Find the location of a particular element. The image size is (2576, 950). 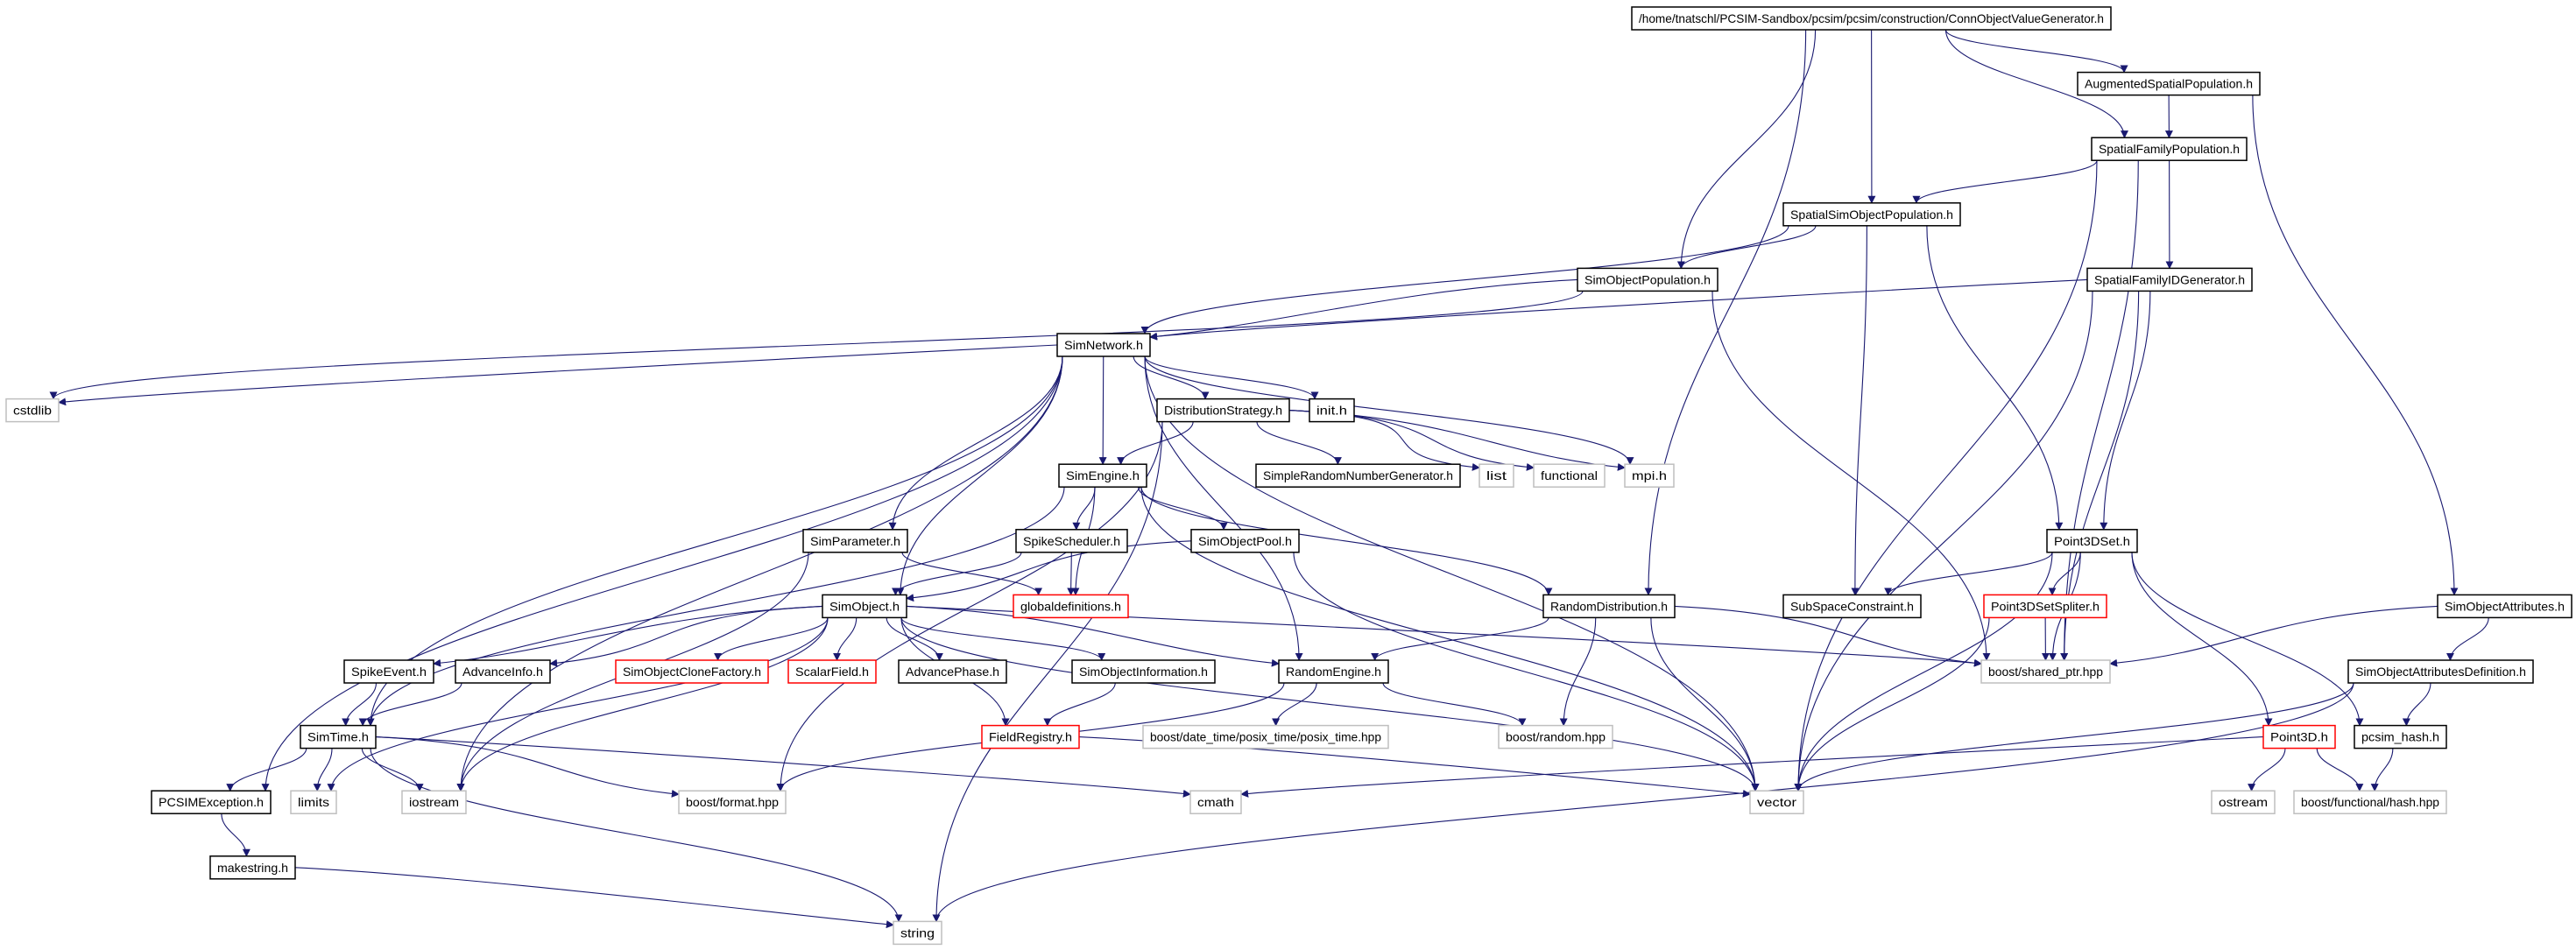

edge-simnet-to-init is located at coordinates (1231, 377).